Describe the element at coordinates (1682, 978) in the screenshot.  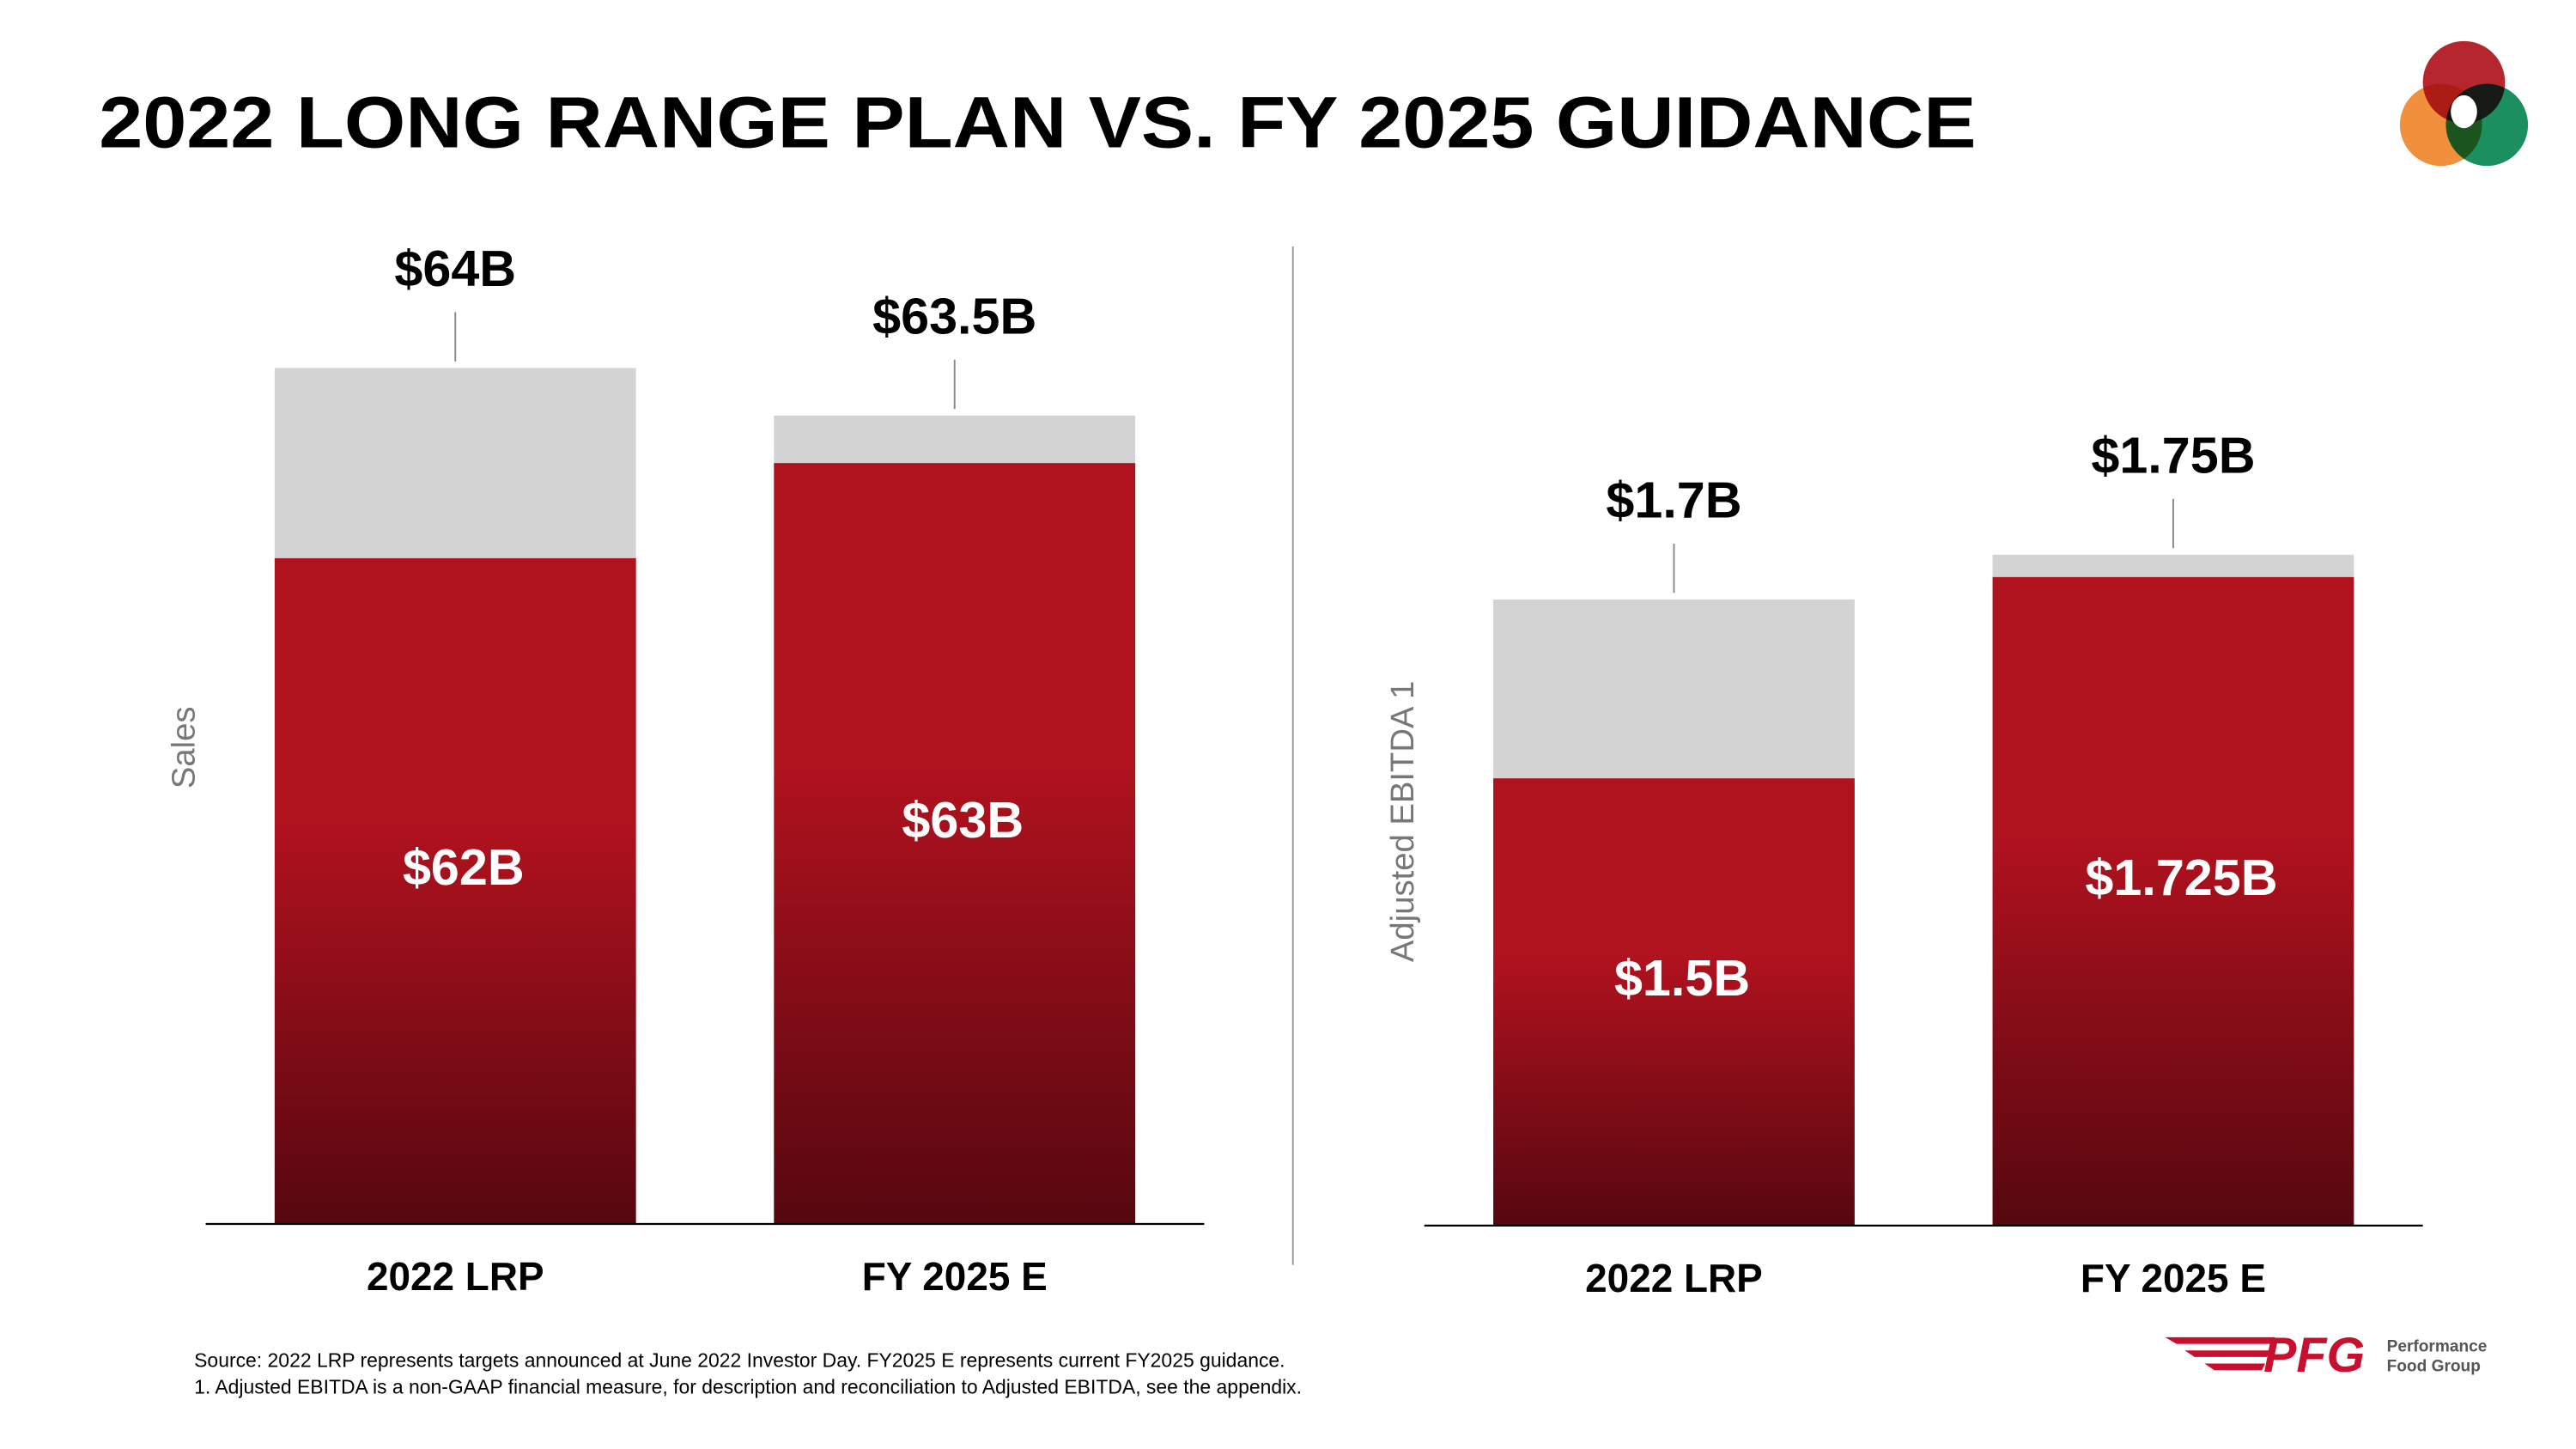
I see `value-label: $1.5B` at that location.